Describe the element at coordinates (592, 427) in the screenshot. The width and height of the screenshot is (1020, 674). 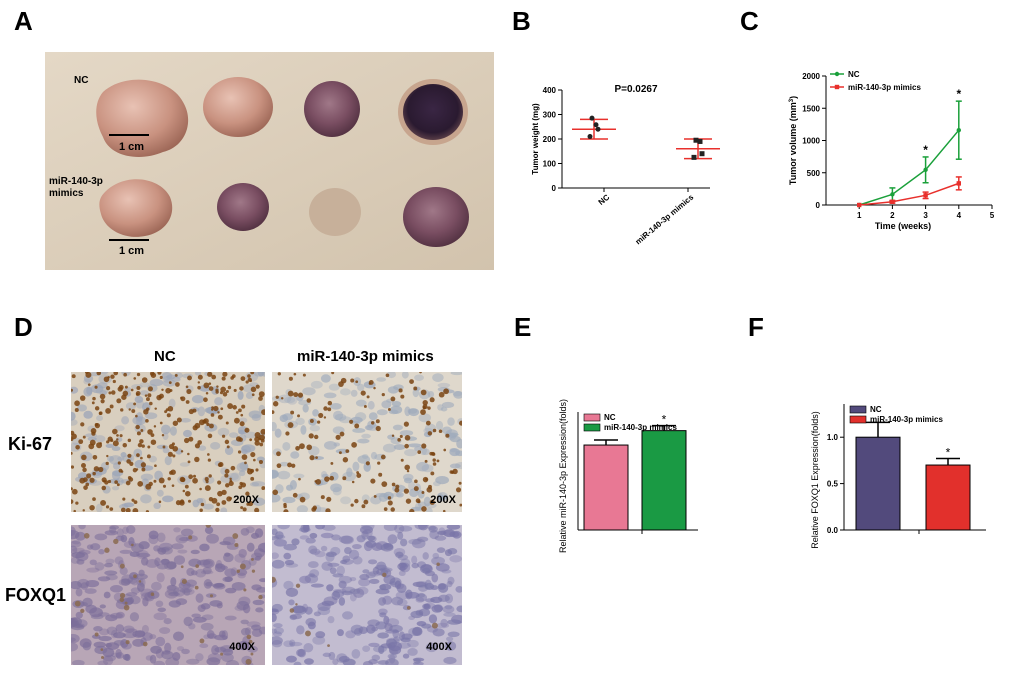
I see `legend-swatch` at that location.